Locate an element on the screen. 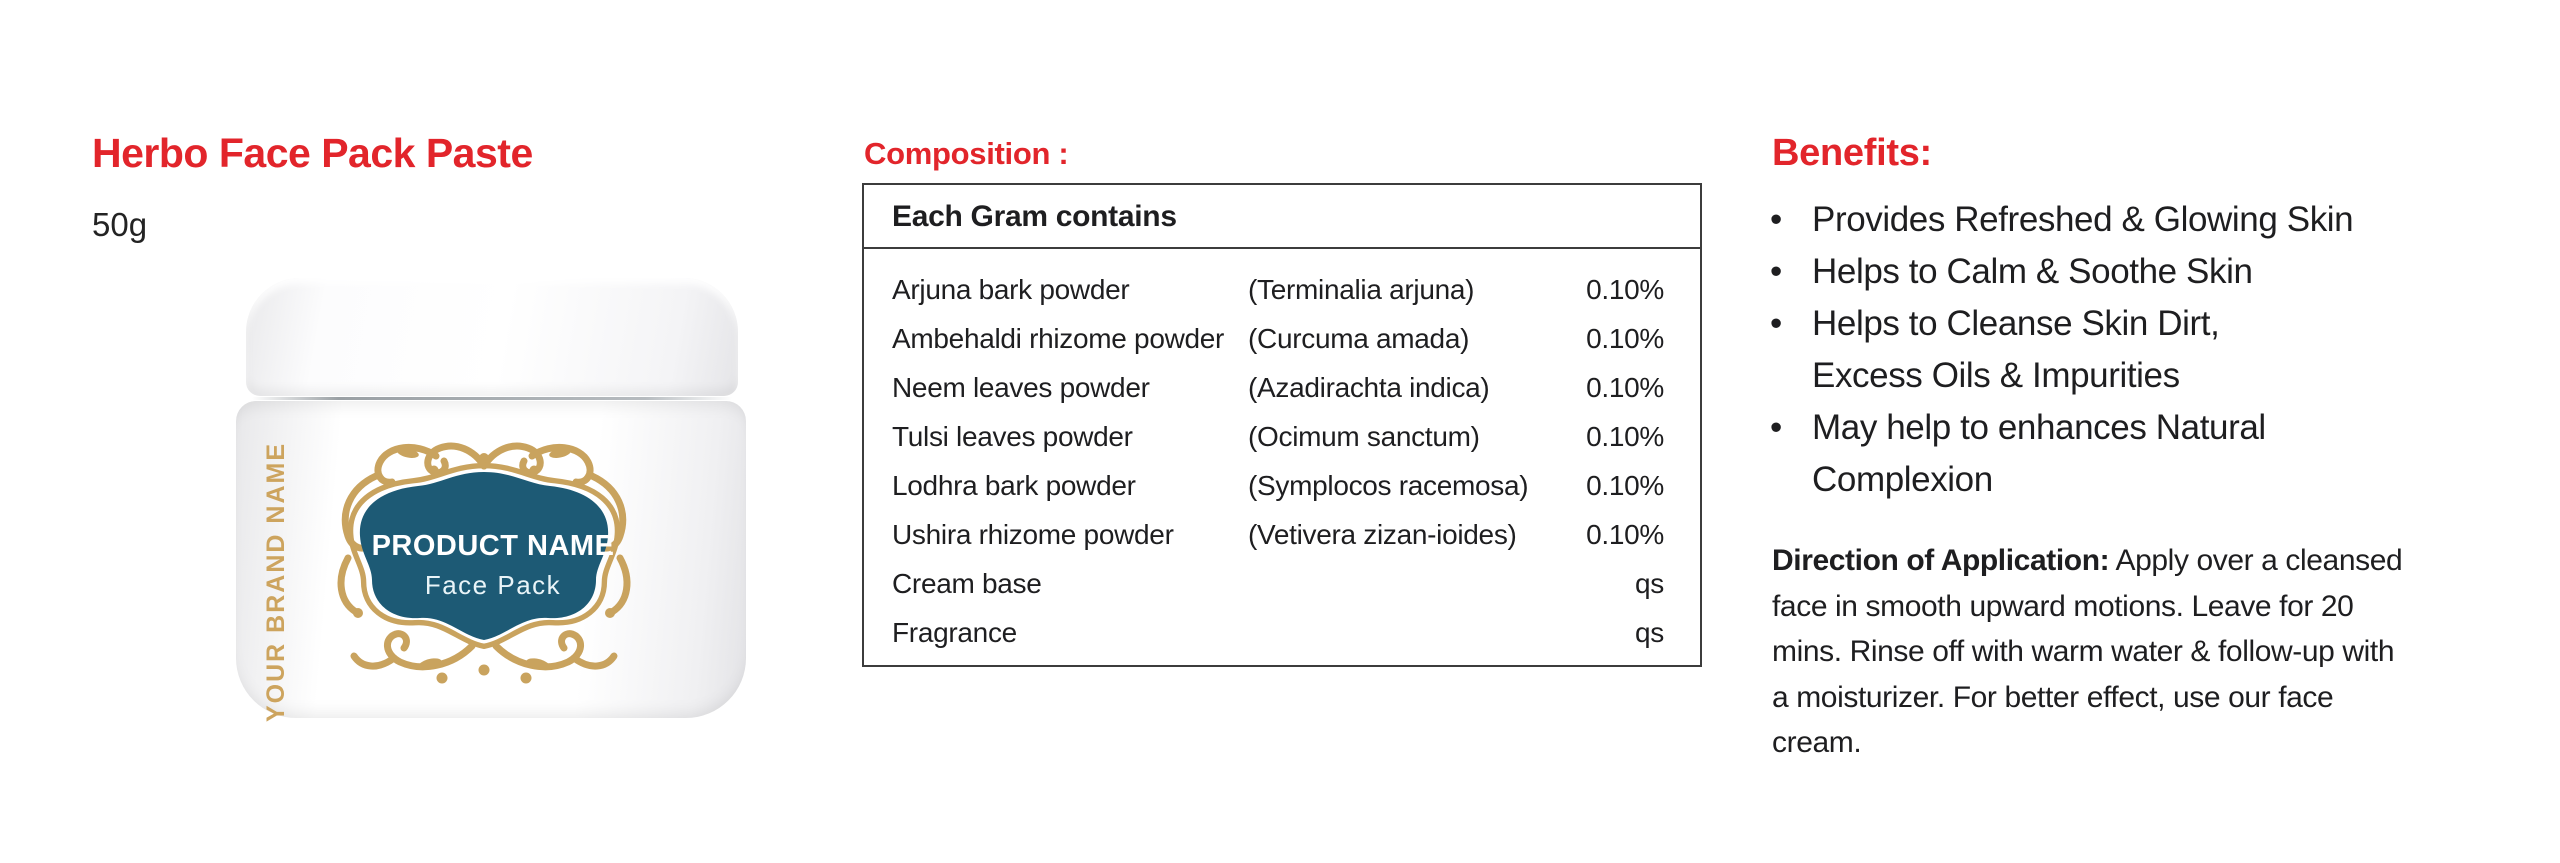 Image resolution: width=2560 pixels, height=863 pixels. ingredient-name: Neem leaves powder is located at coordinates (1021, 387).